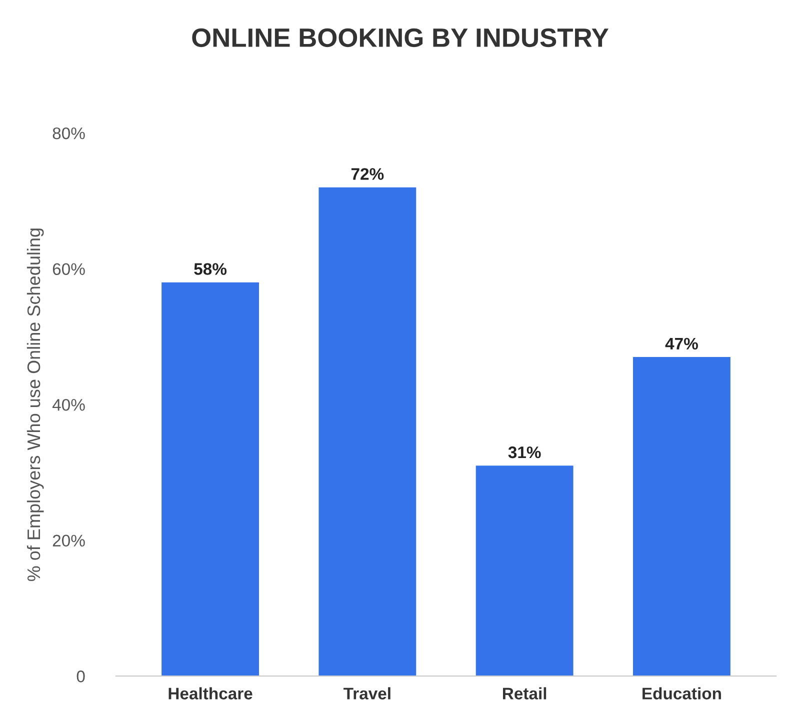 Image resolution: width=800 pixels, height=727 pixels. I want to click on y-tick-label: 20%, so click(68, 540).